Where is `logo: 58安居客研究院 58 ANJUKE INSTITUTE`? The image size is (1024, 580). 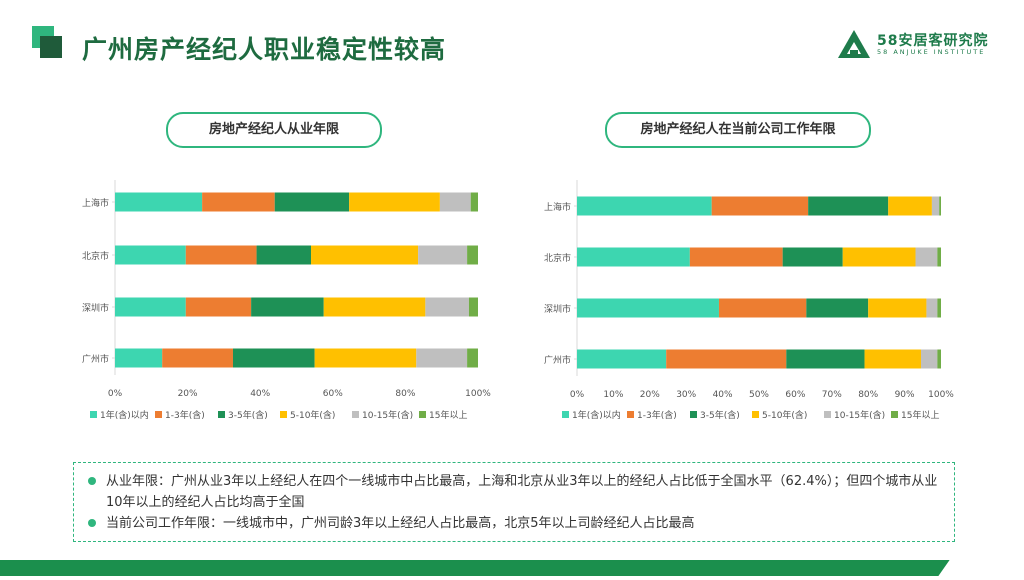 logo: 58安居客研究院 58 ANJUKE INSTITUTE is located at coordinates (921, 45).